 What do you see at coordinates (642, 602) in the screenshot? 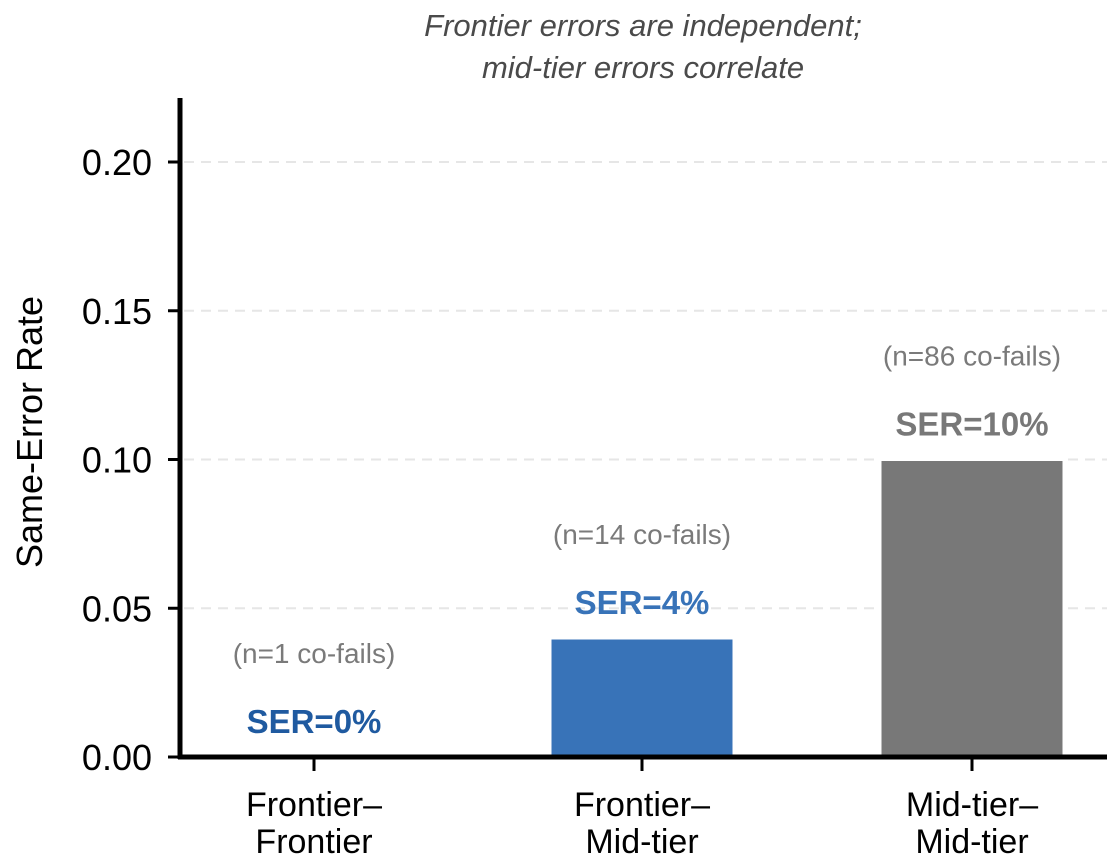
I see `bar-value-label: SER=4%` at bounding box center [642, 602].